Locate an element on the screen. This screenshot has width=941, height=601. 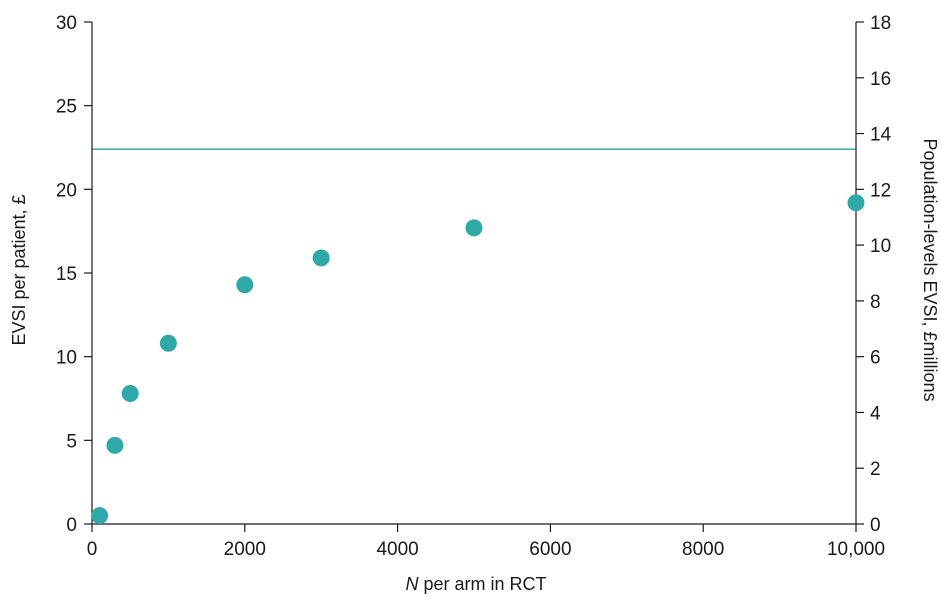
y-left-tick-label: 15 is located at coordinates (66, 274).